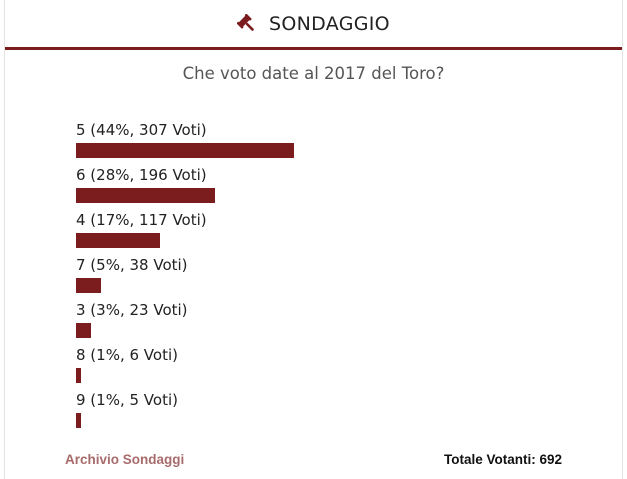  I want to click on total-voters: Totale Votanti: 692, so click(502, 459).